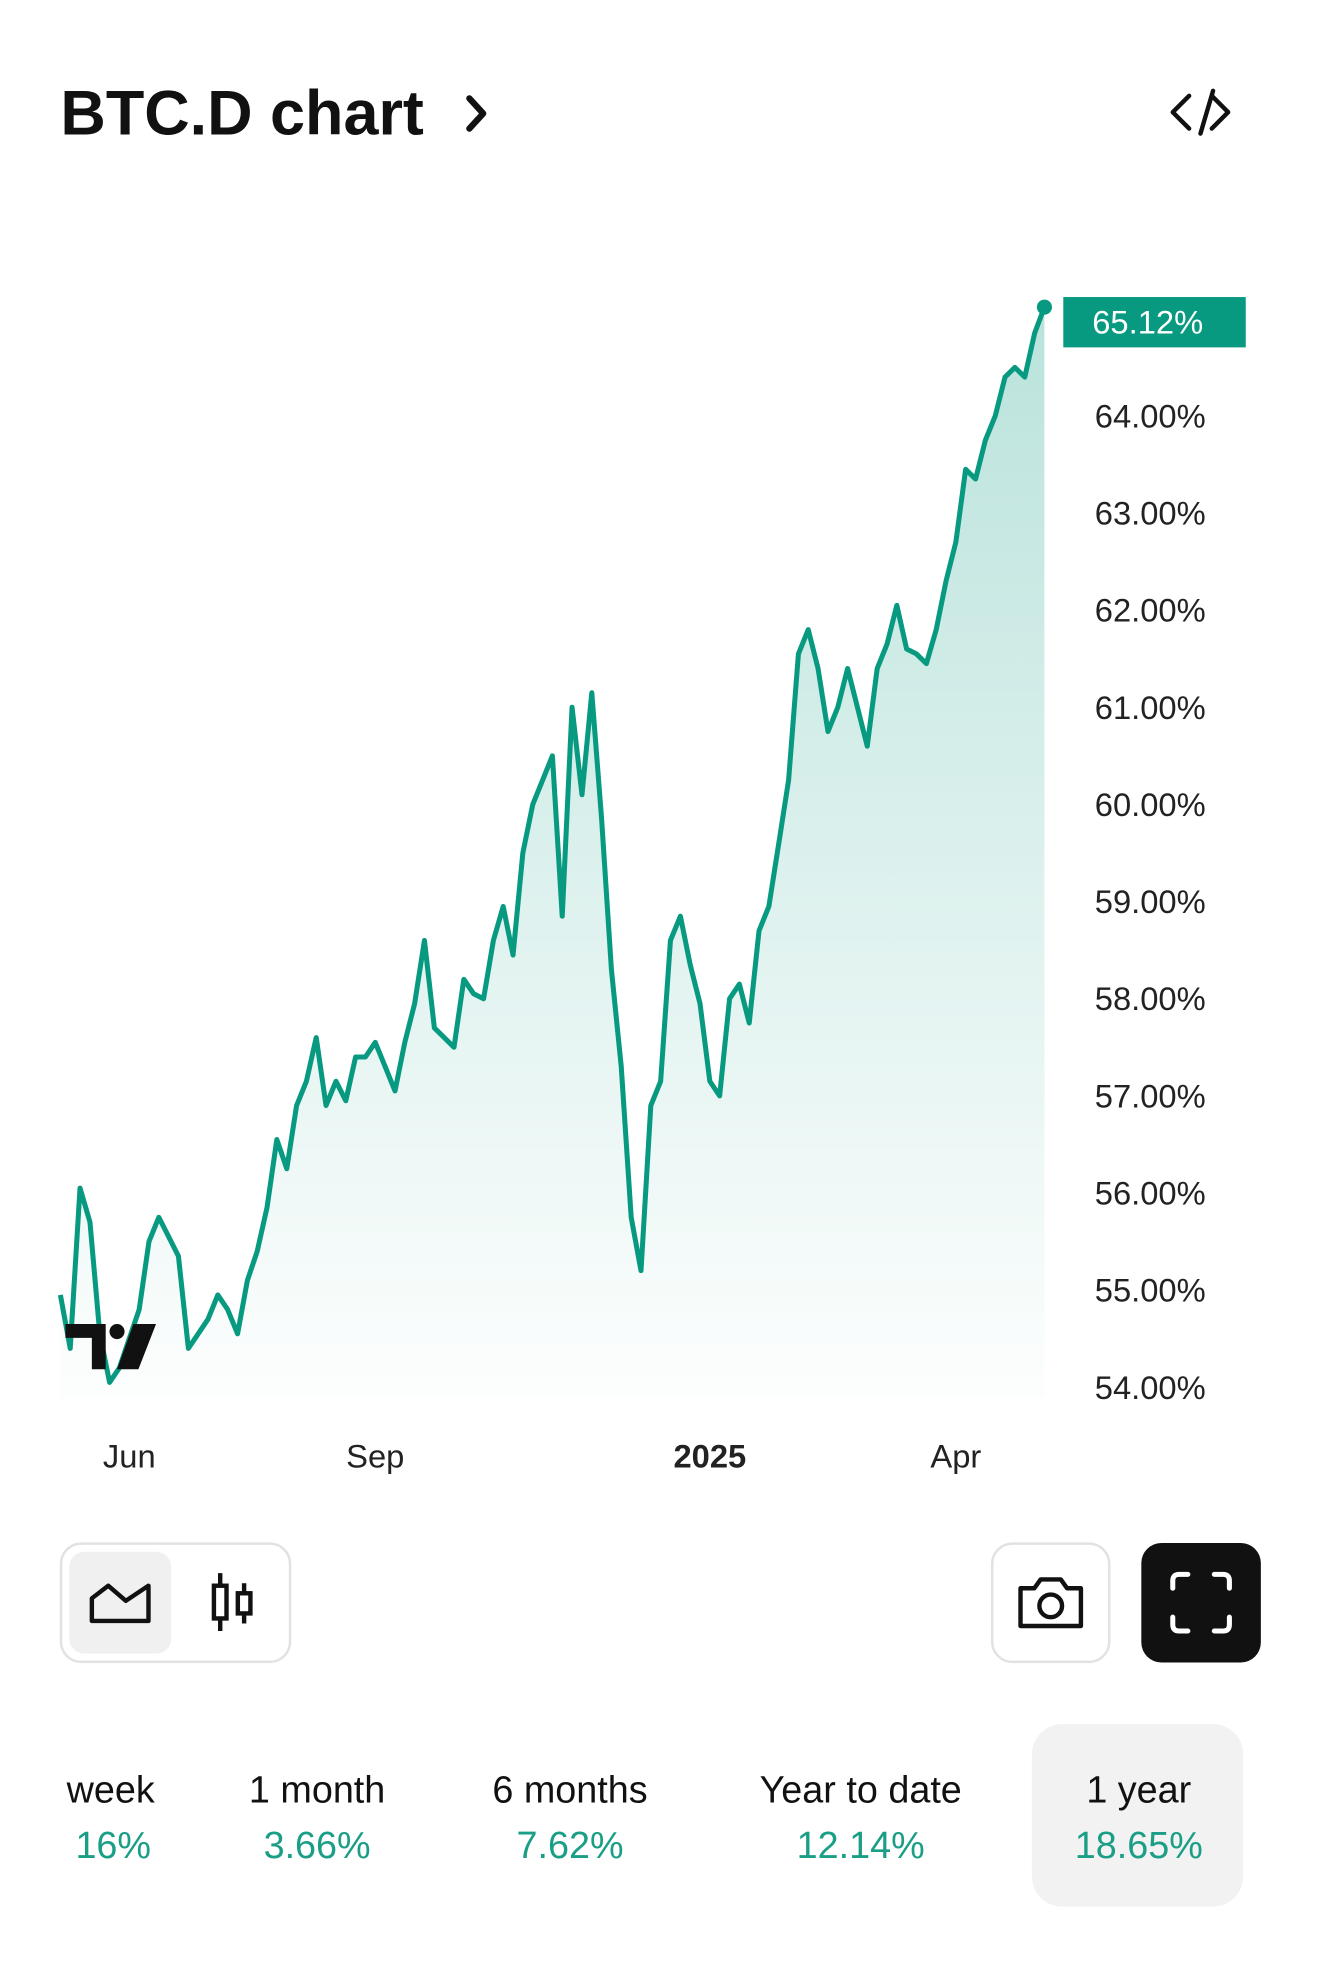 The width and height of the screenshot is (1320, 1971). What do you see at coordinates (1150, 1095) in the screenshot?
I see `y-tick-label: 57.00%` at bounding box center [1150, 1095].